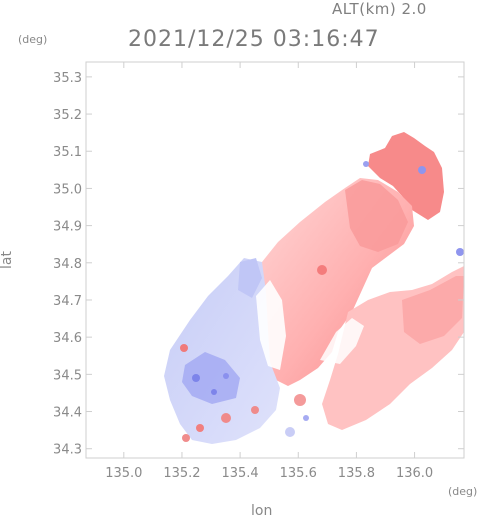  I want to click on x-tick-label: 135.8, so click(356, 473).